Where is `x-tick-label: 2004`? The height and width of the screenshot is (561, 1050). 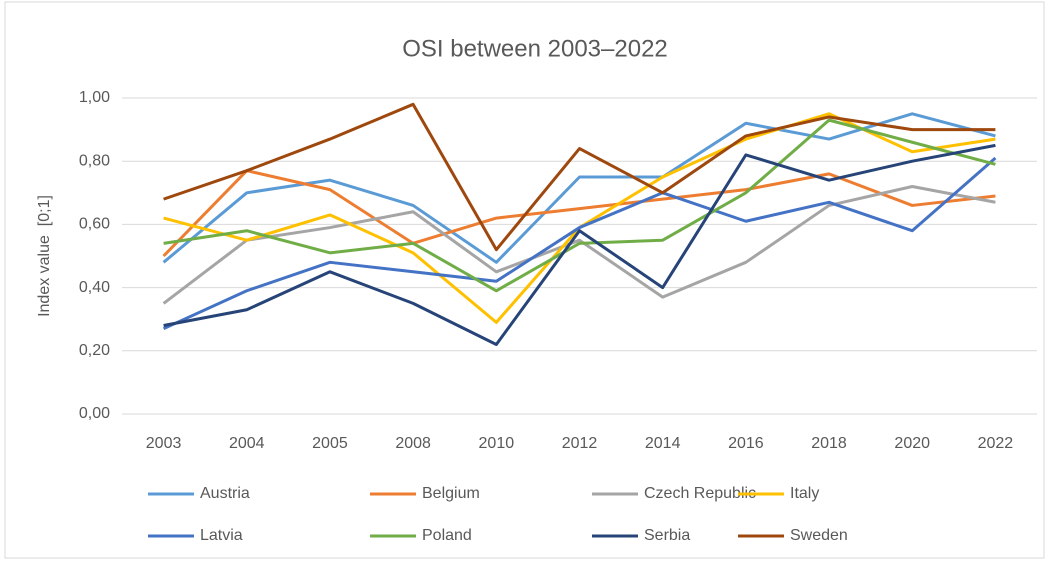
x-tick-label: 2004 is located at coordinates (247, 443).